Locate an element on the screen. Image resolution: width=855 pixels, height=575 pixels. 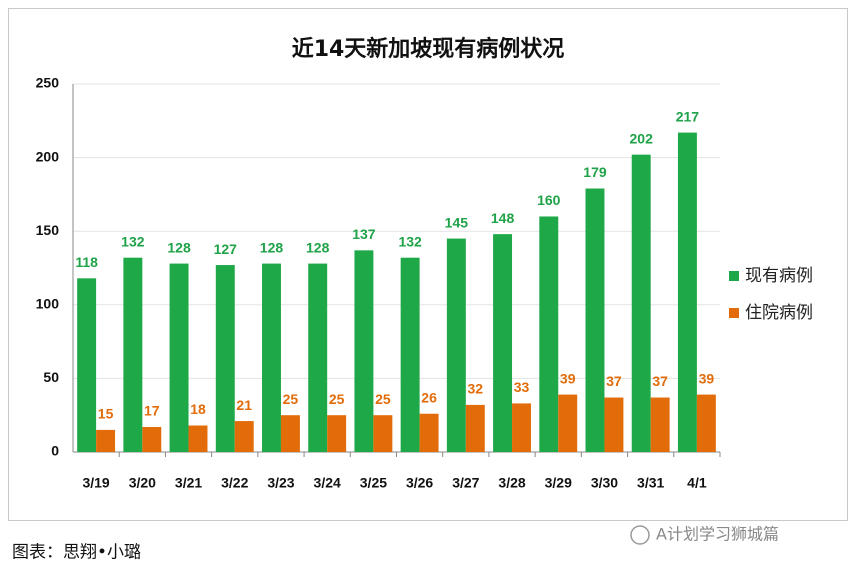
x-tick-label: 3/25 is located at coordinates (373, 483).